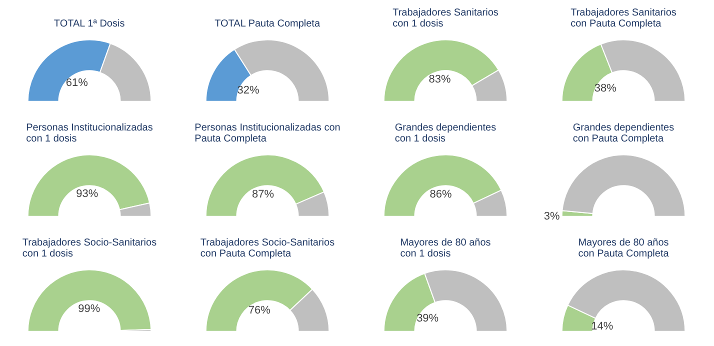 The width and height of the screenshot is (714, 346). I want to click on data-label: 39%, so click(427, 318).